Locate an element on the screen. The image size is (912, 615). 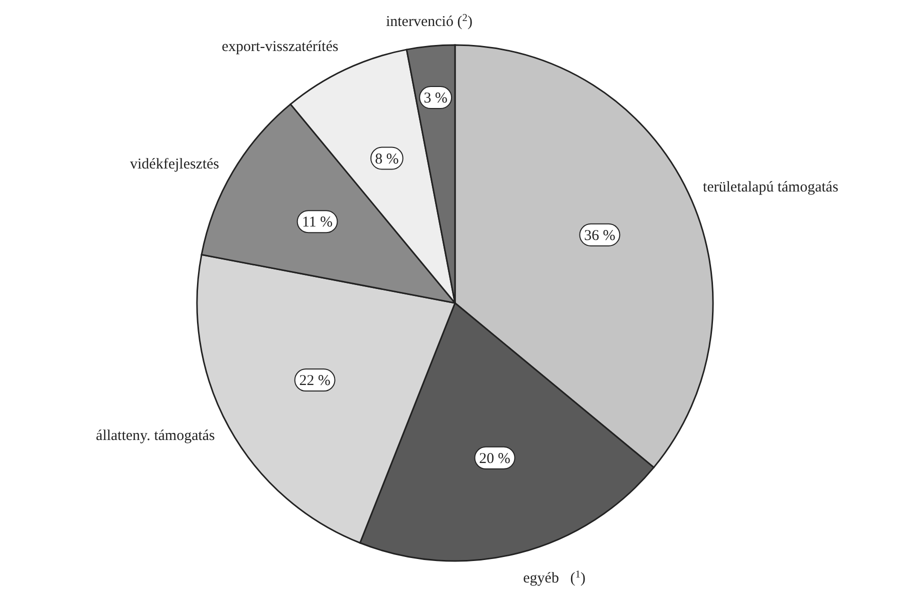
slice-label: területalapú támogatás is located at coordinates (770, 187).